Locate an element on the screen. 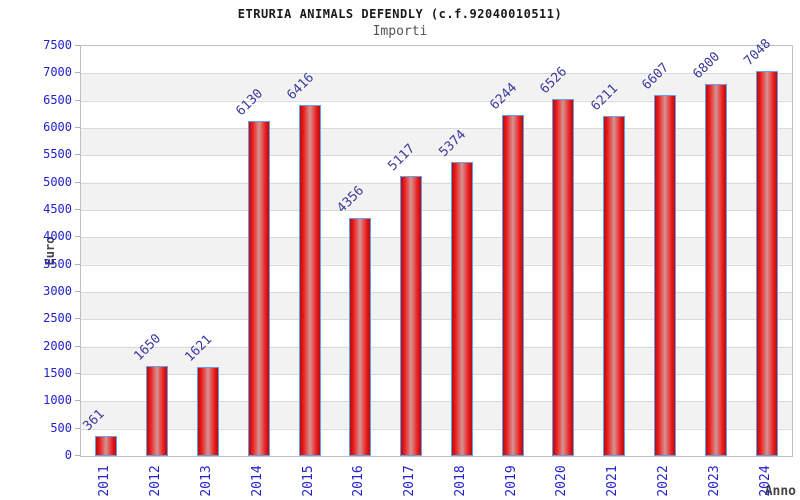 Image resolution: width=800 pixels, height=500 pixels. y-tick-label: 4500 is located at coordinates (57, 209).